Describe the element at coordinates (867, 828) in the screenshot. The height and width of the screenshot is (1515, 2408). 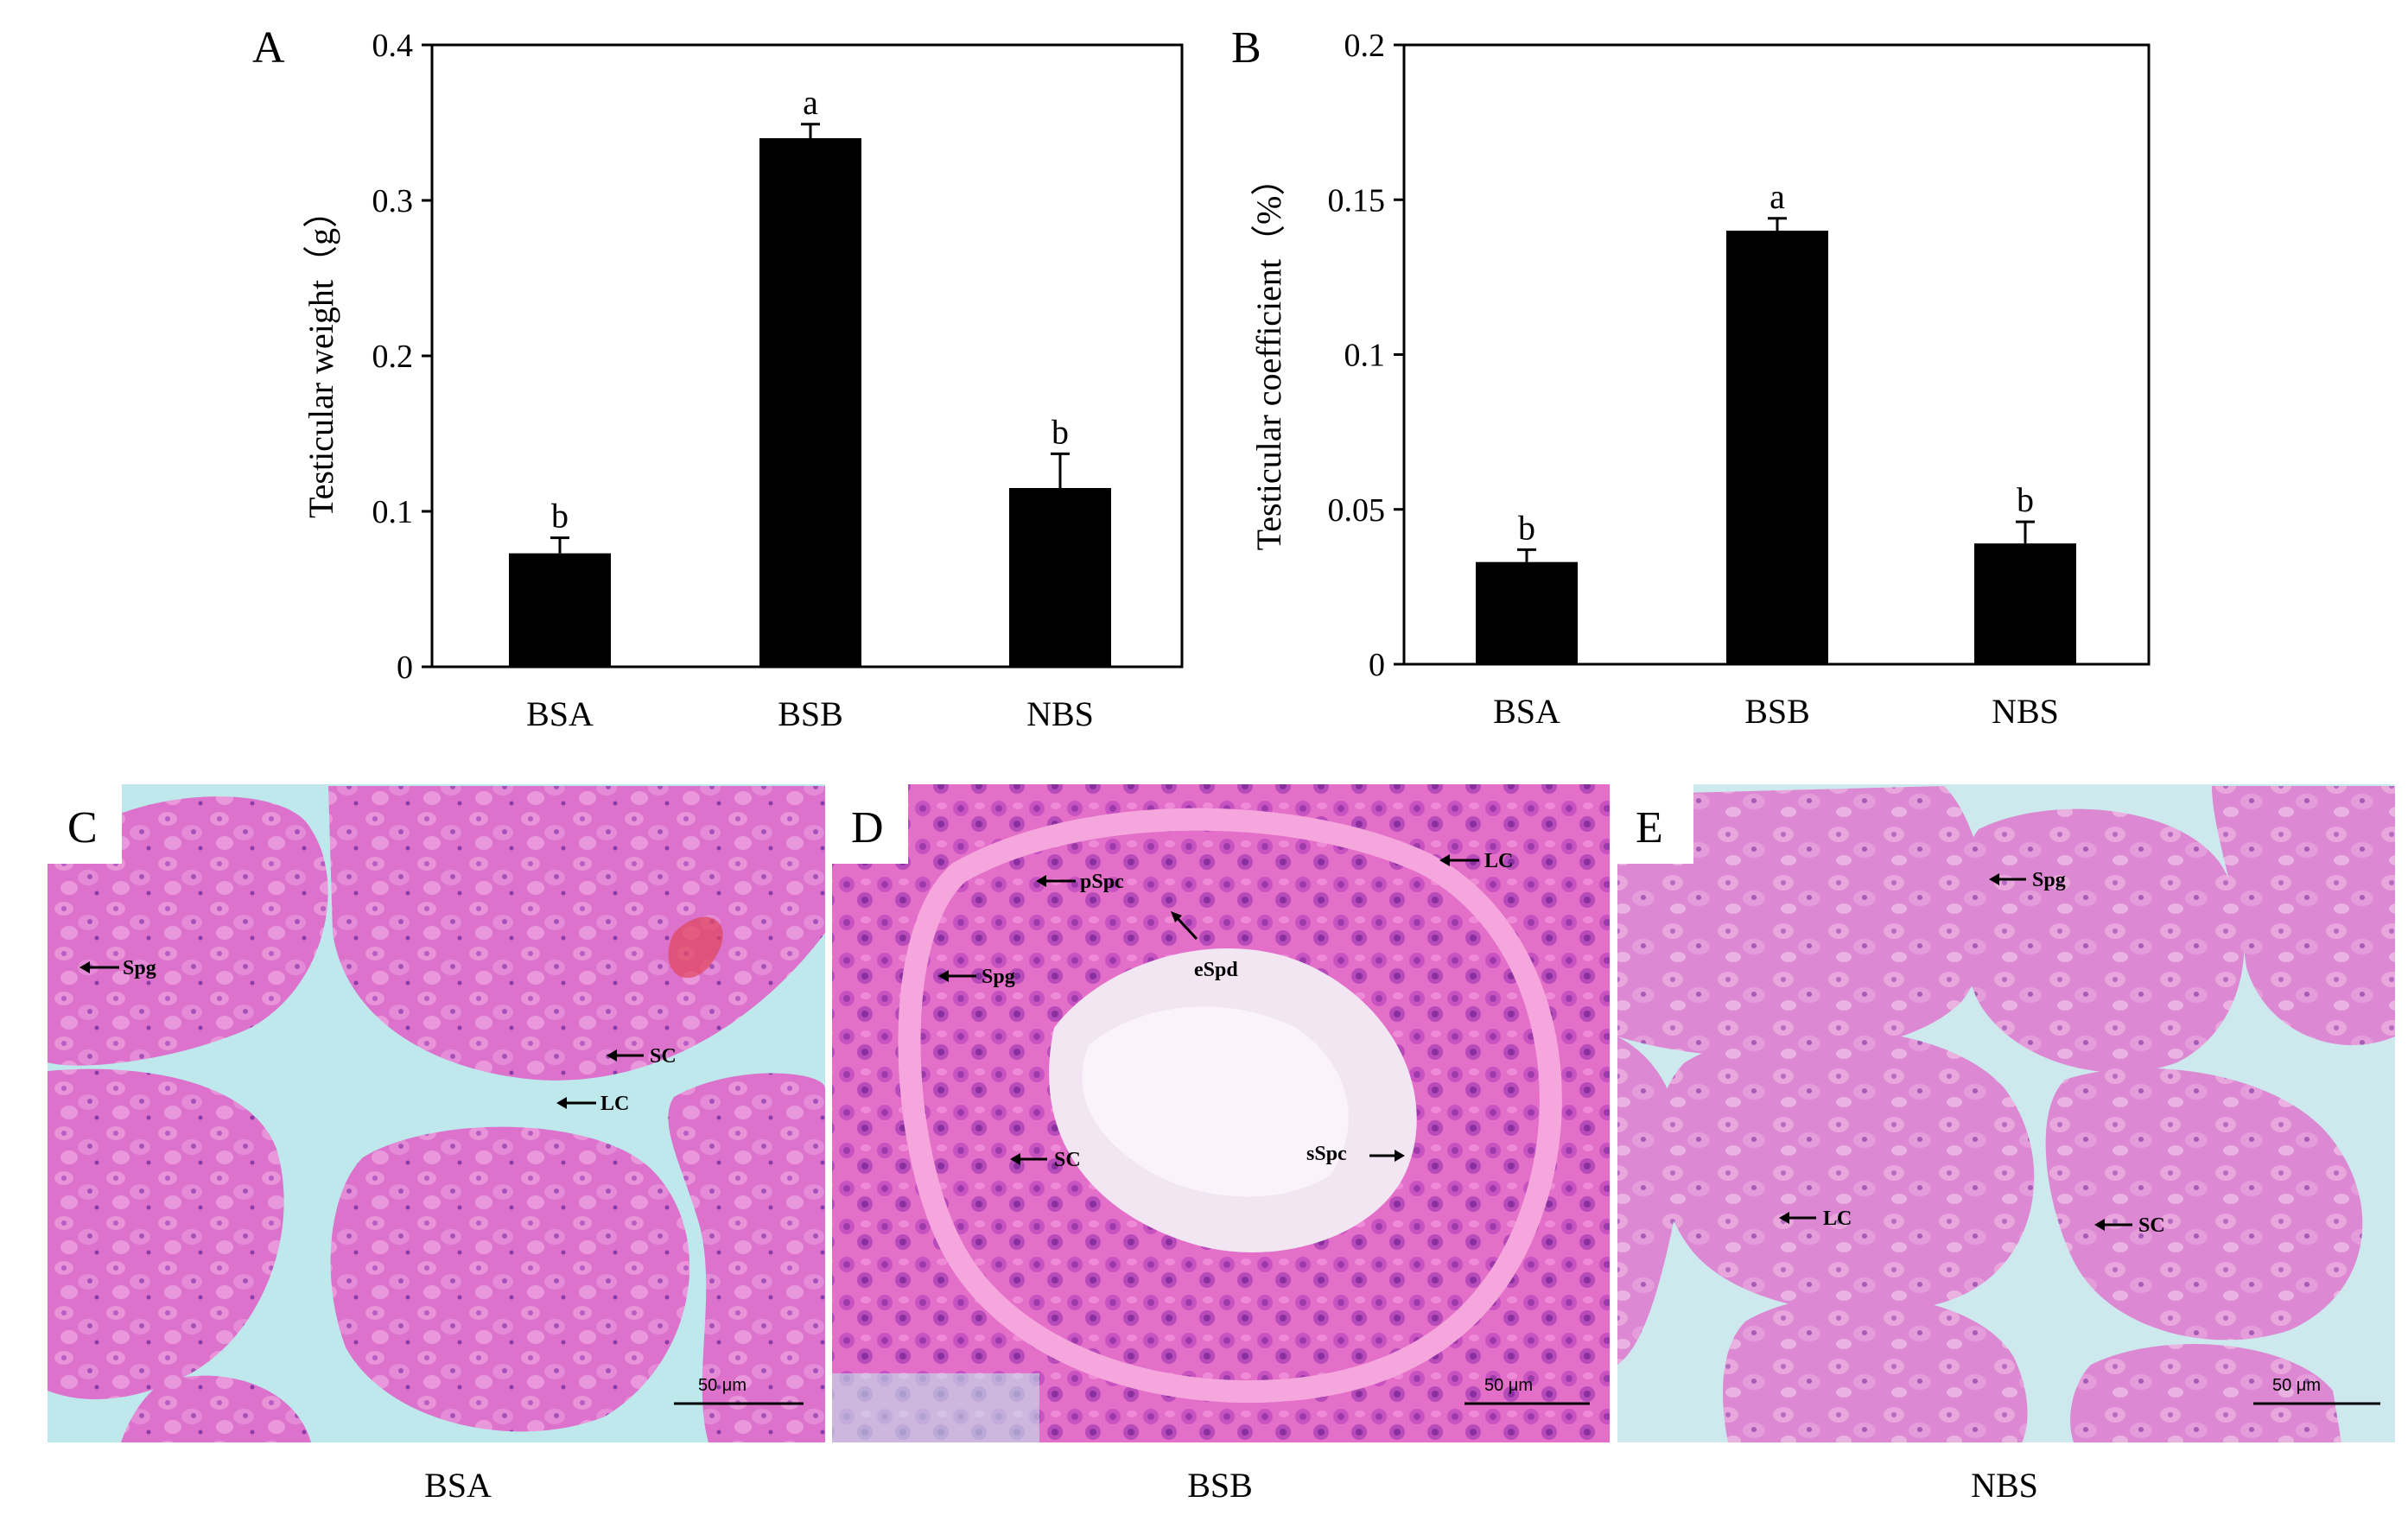
I see `panel-letter-d: D` at that location.